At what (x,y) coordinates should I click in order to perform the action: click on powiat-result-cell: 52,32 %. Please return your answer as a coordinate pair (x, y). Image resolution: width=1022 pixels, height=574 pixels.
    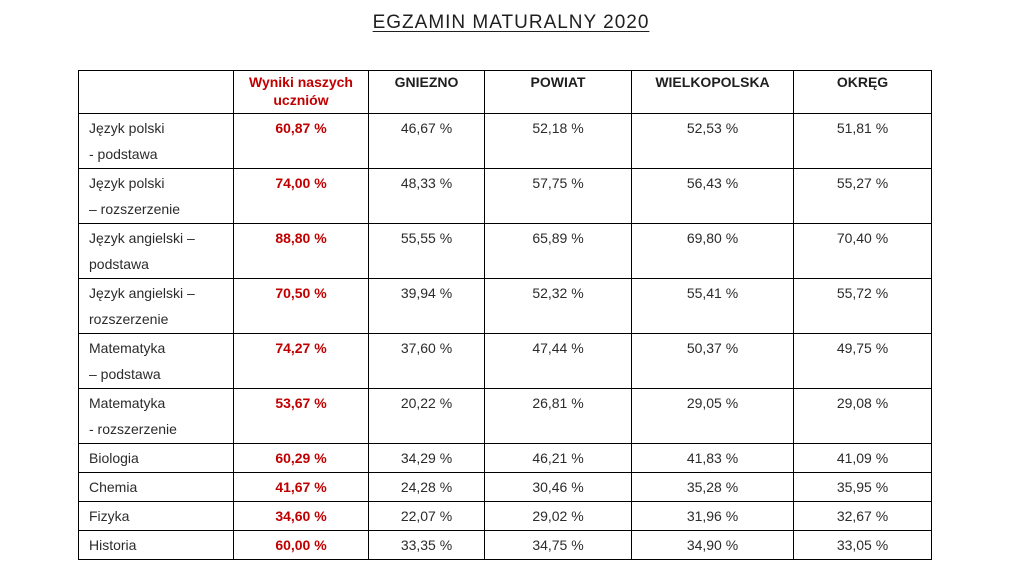
    Looking at the image, I should click on (558, 305).